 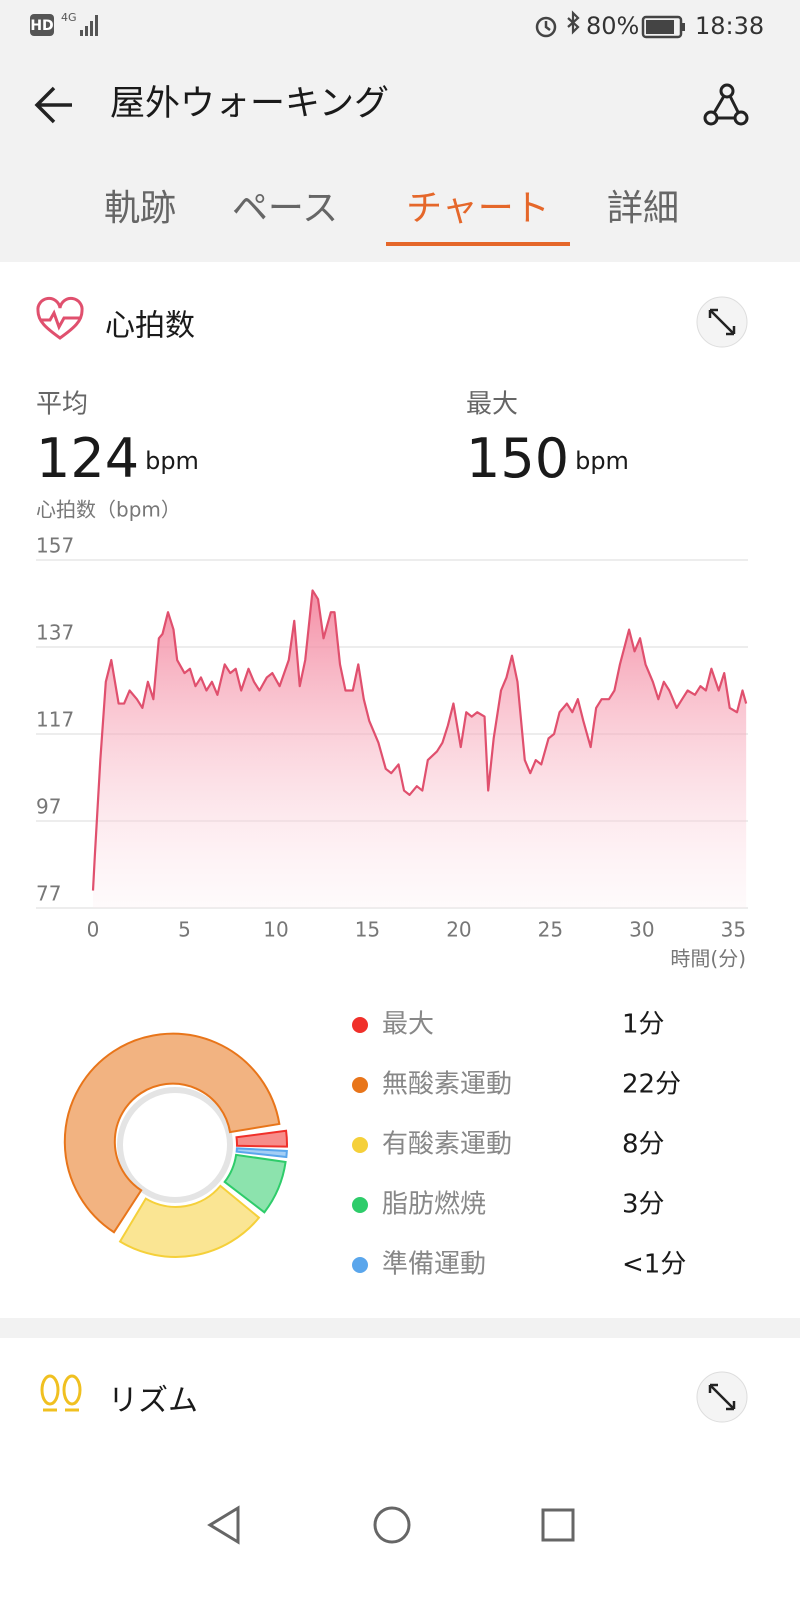 I want to click on card-title: 心拍数, so click(x=150, y=326).